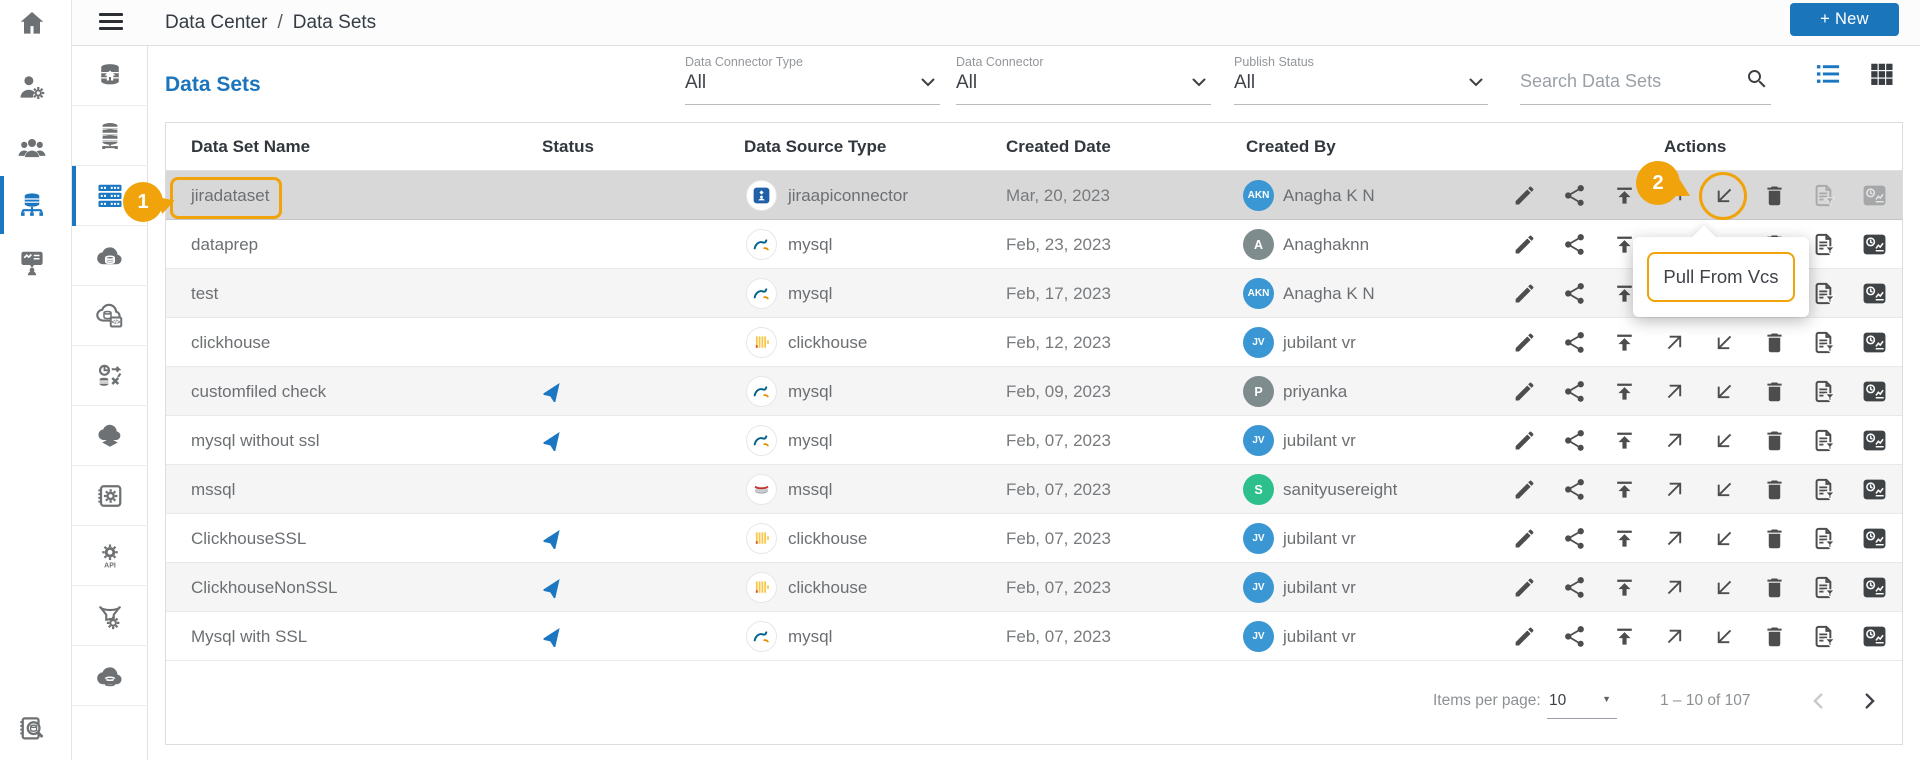 This screenshot has width=1920, height=760. I want to click on sidebar-item-home, so click(32, 23).